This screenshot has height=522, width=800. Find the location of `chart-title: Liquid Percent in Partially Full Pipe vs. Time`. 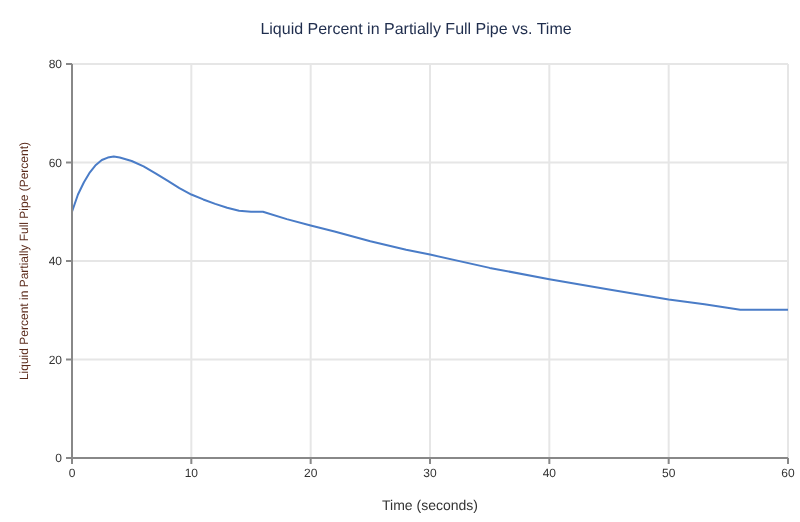

chart-title: Liquid Percent in Partially Full Pipe vs. Time is located at coordinates (416, 29).